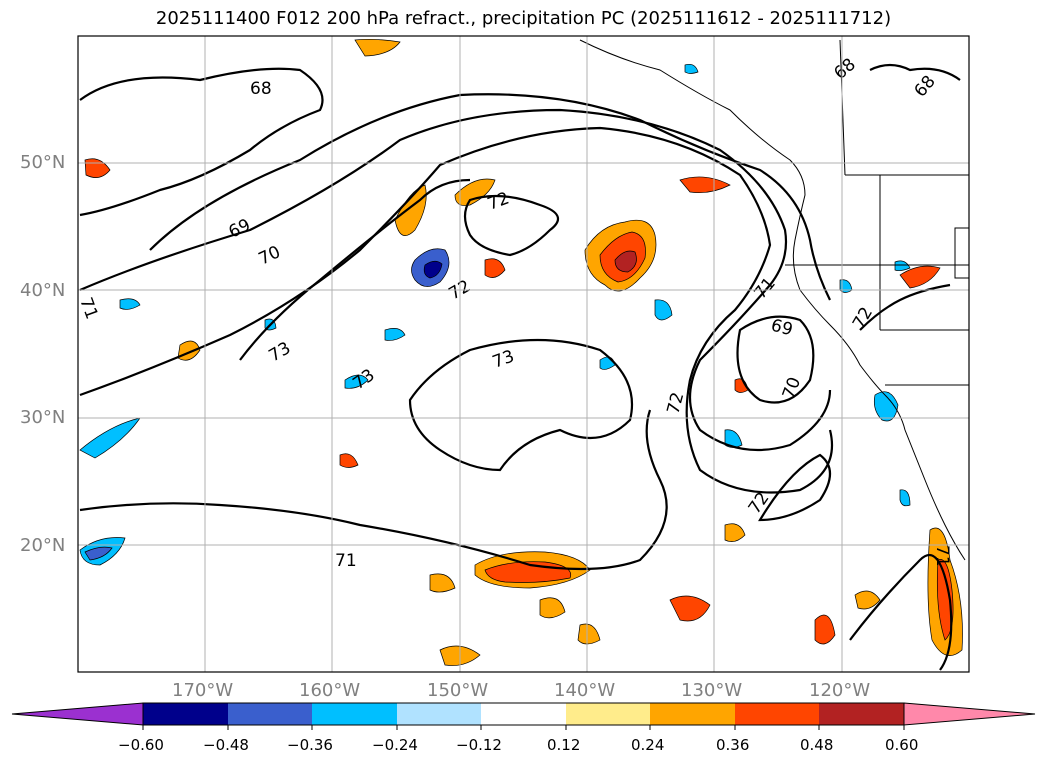  Describe the element at coordinates (564, 745) in the screenshot. I see `colorbar-tick-label: 0.12` at that location.